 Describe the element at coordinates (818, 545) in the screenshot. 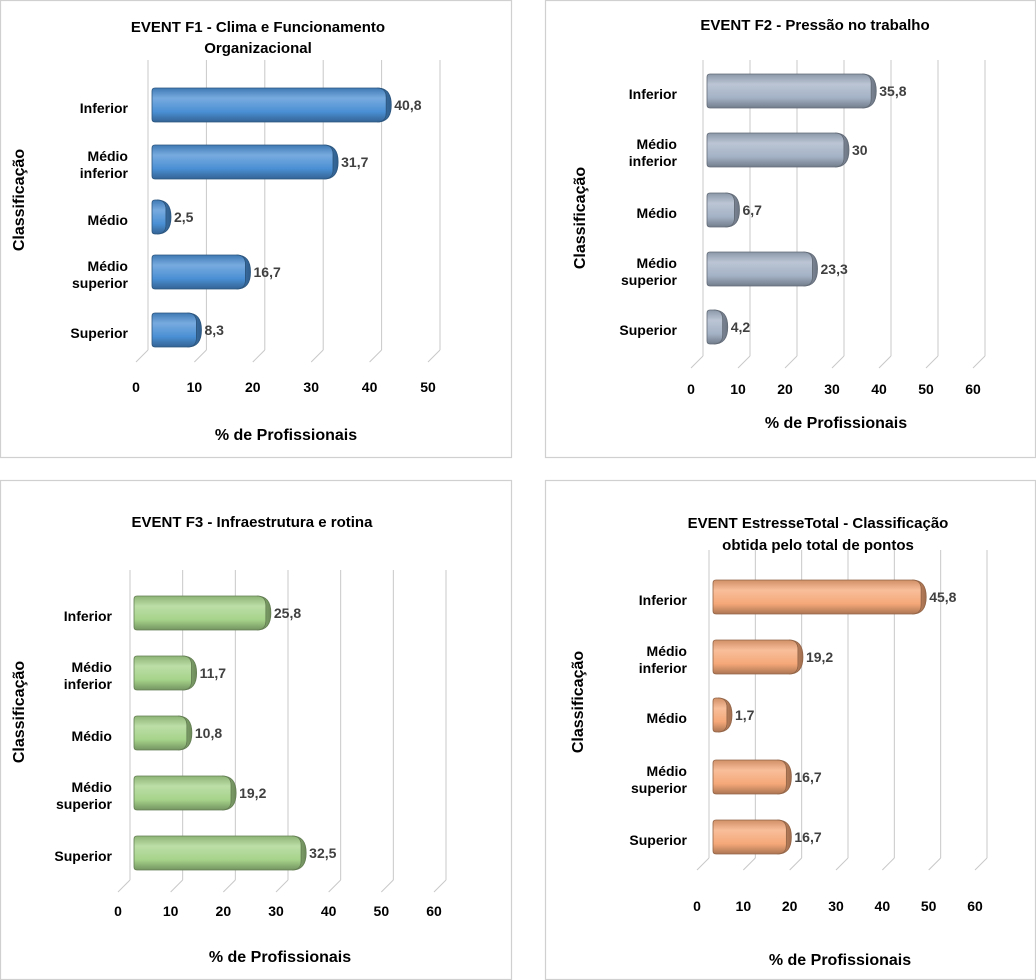

I see `chart-title-line: obtida pelo total de pontos` at that location.